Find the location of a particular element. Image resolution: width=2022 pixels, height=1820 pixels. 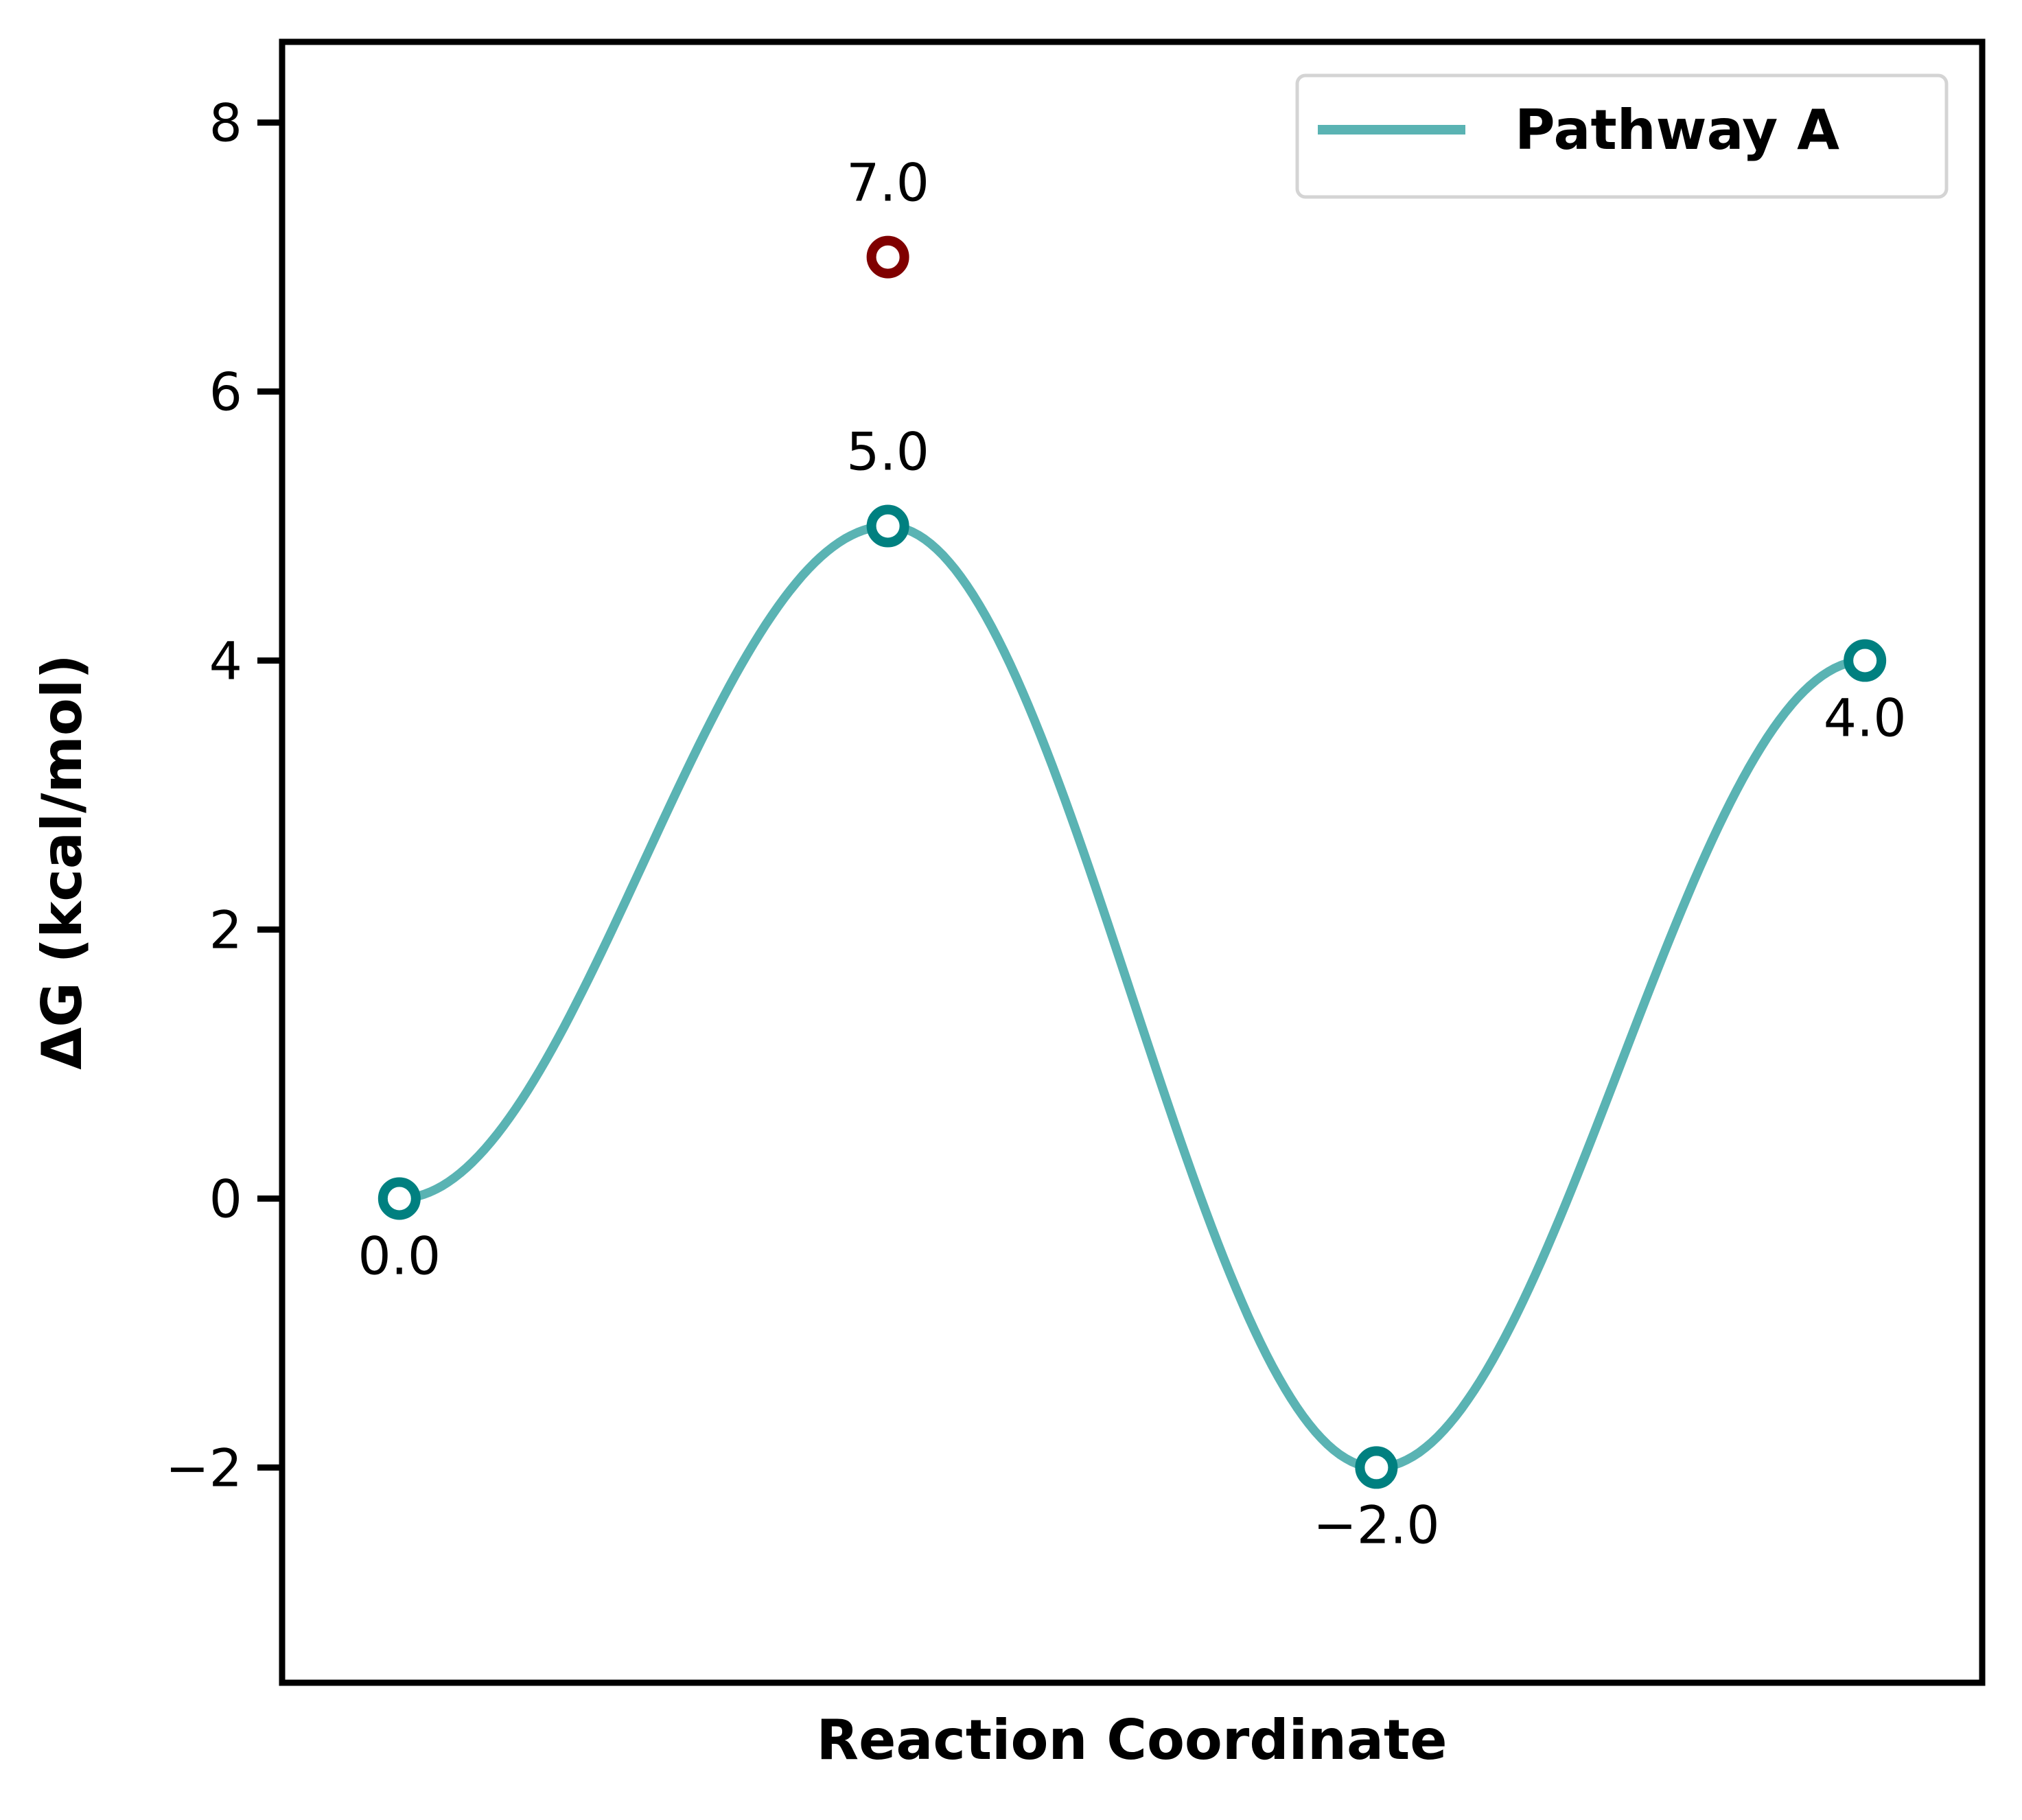

data-label: −2.0 is located at coordinates (1376, 1524).